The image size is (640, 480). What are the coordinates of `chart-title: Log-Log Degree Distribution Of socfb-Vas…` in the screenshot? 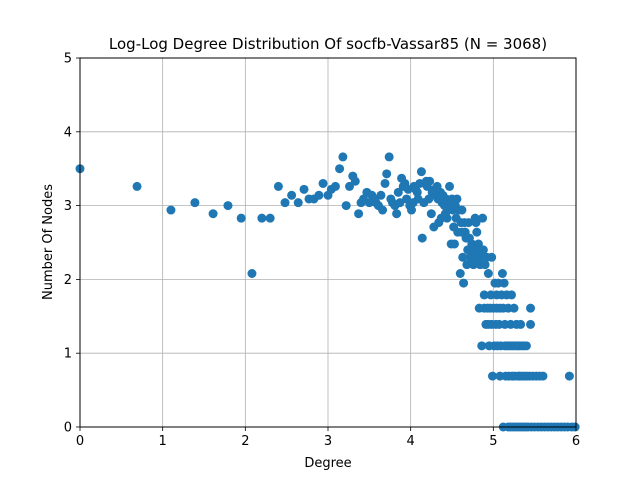 It's located at (328, 44).